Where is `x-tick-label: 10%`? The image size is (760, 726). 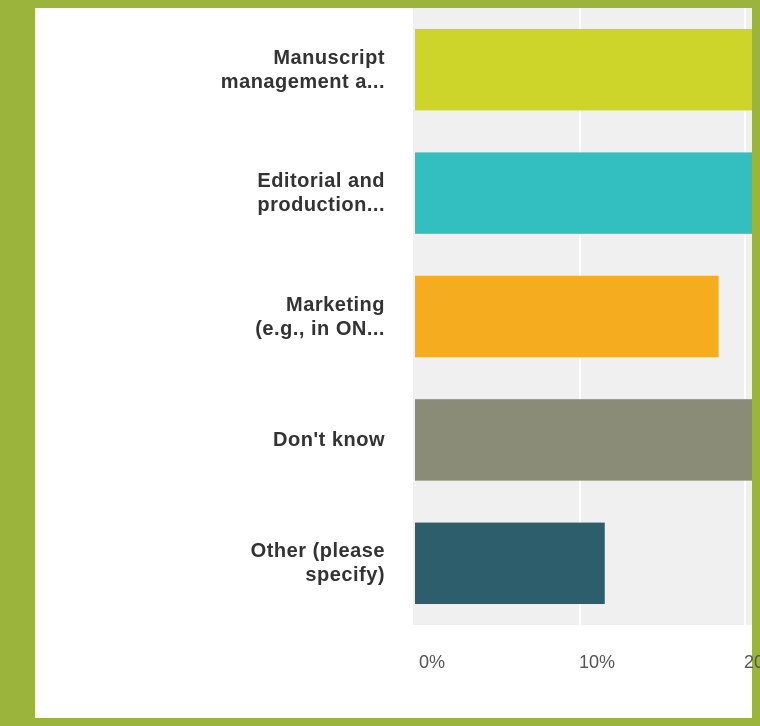 x-tick-label: 10% is located at coordinates (597, 662).